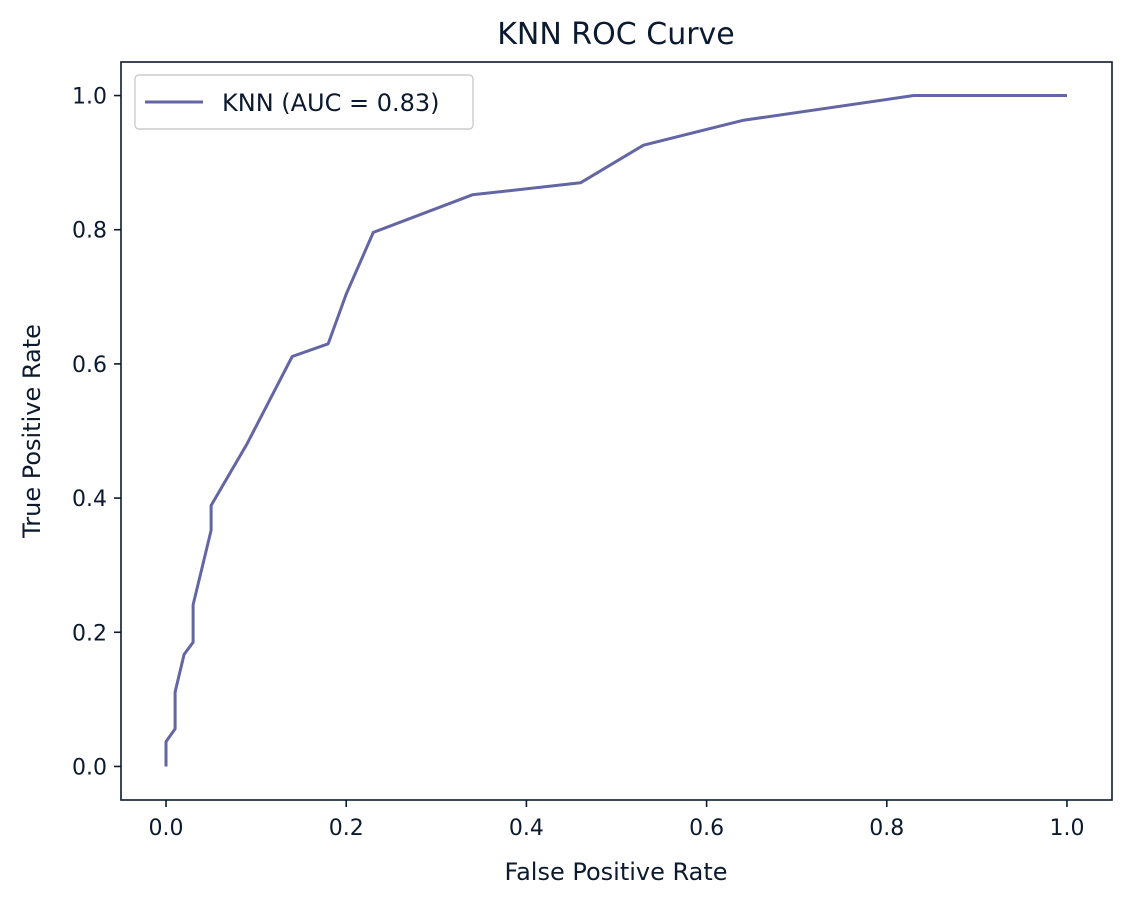 The width and height of the screenshot is (1131, 911). What do you see at coordinates (89, 231) in the screenshot?
I see `y-tick-label: 0.8` at bounding box center [89, 231].